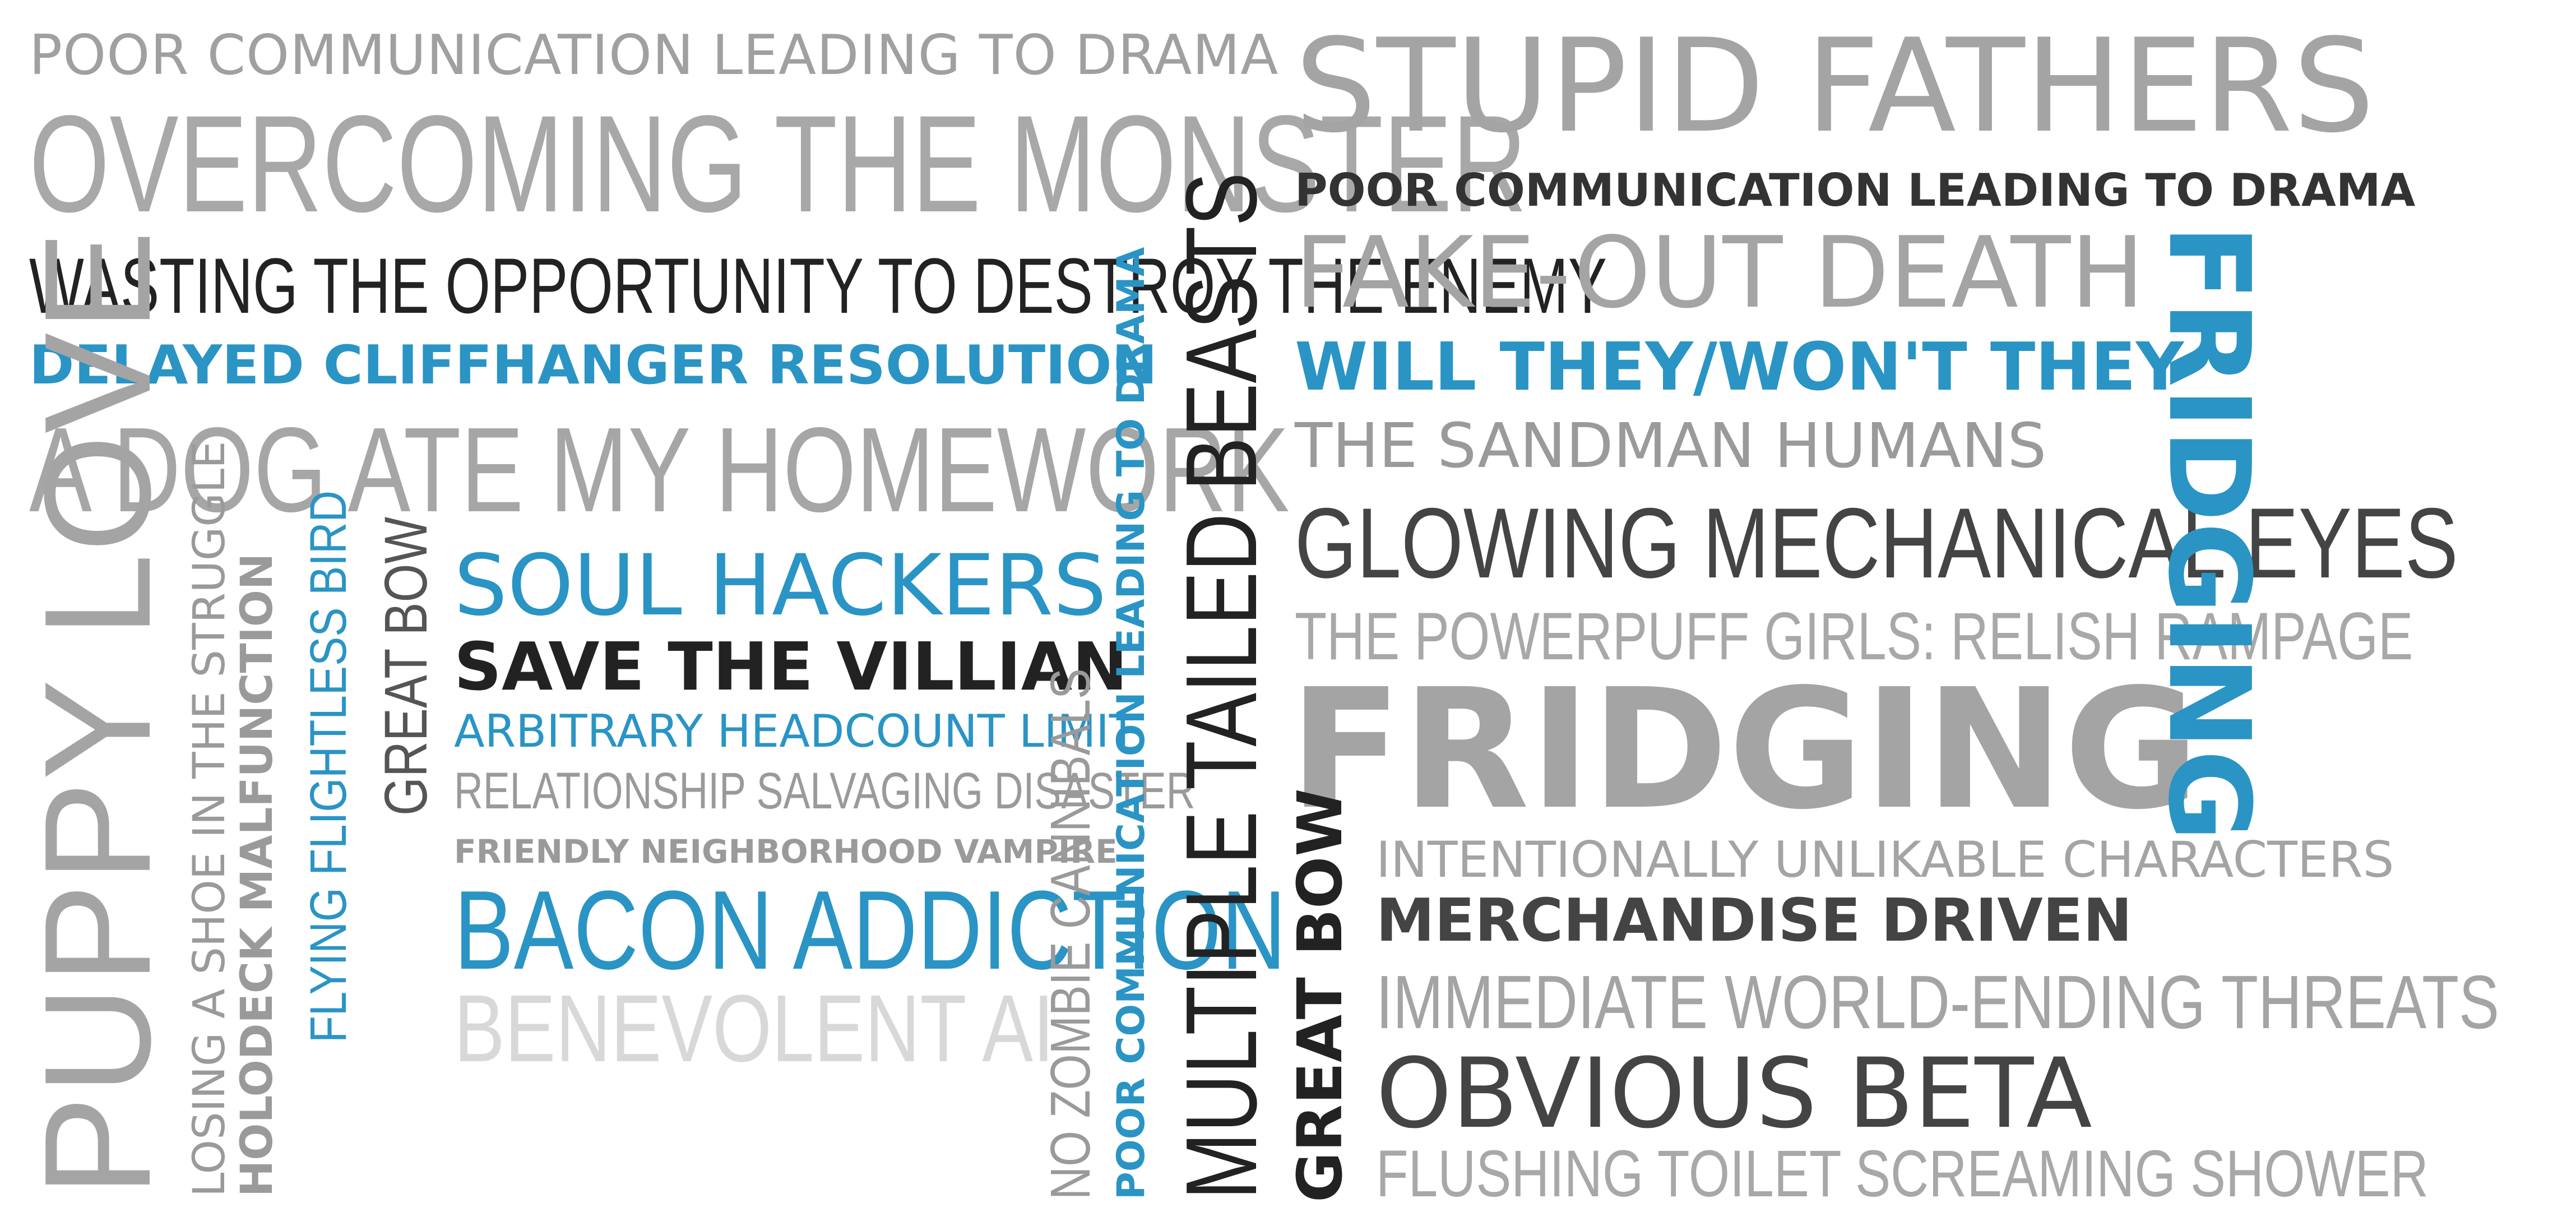  Describe the element at coordinates (780, 586) in the screenshot. I see `word-10: SOUL HACKERS` at that location.